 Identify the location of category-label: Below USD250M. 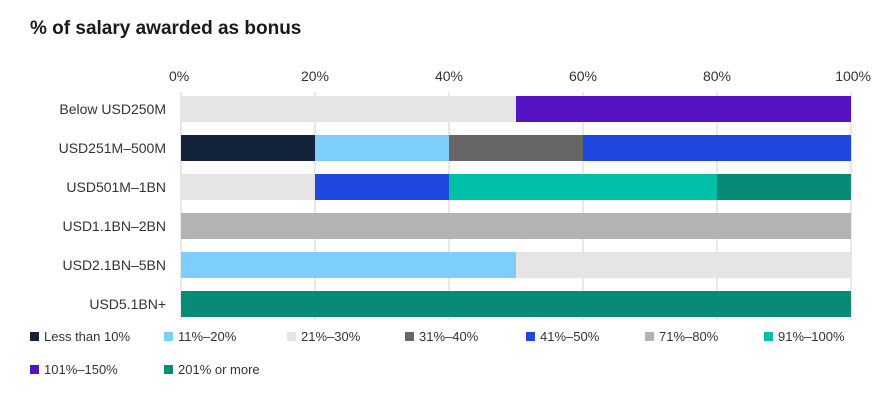
(112, 109).